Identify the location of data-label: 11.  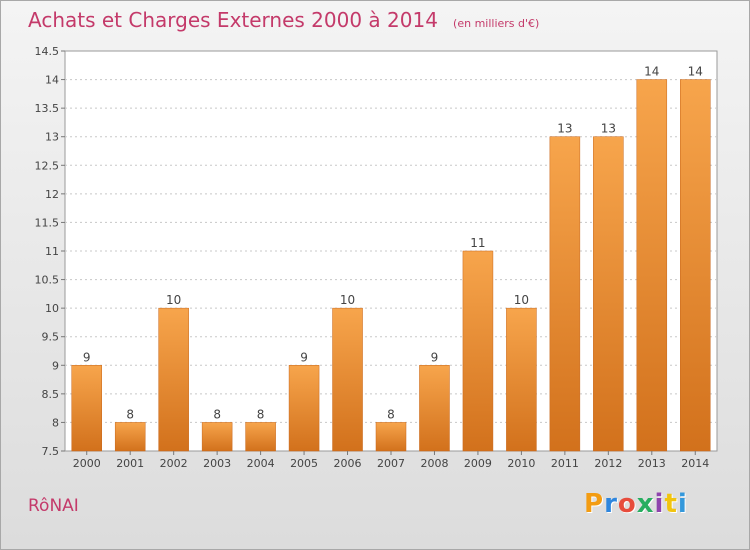
(477, 243).